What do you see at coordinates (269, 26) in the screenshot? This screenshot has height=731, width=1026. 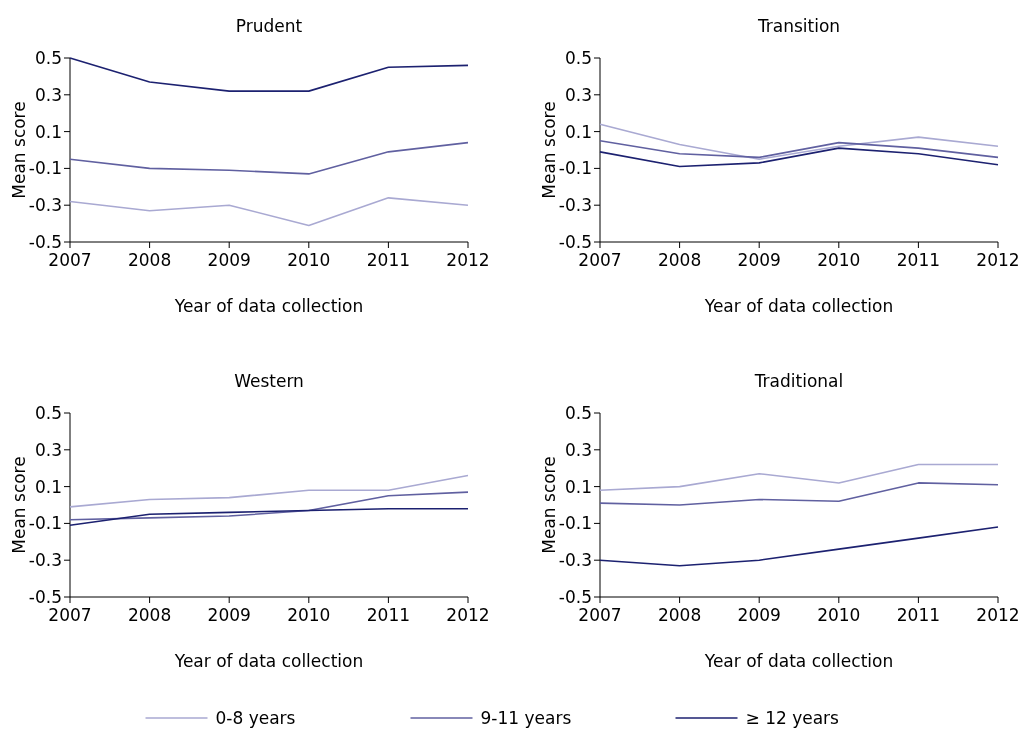 I see `chart-title: Prudent` at bounding box center [269, 26].